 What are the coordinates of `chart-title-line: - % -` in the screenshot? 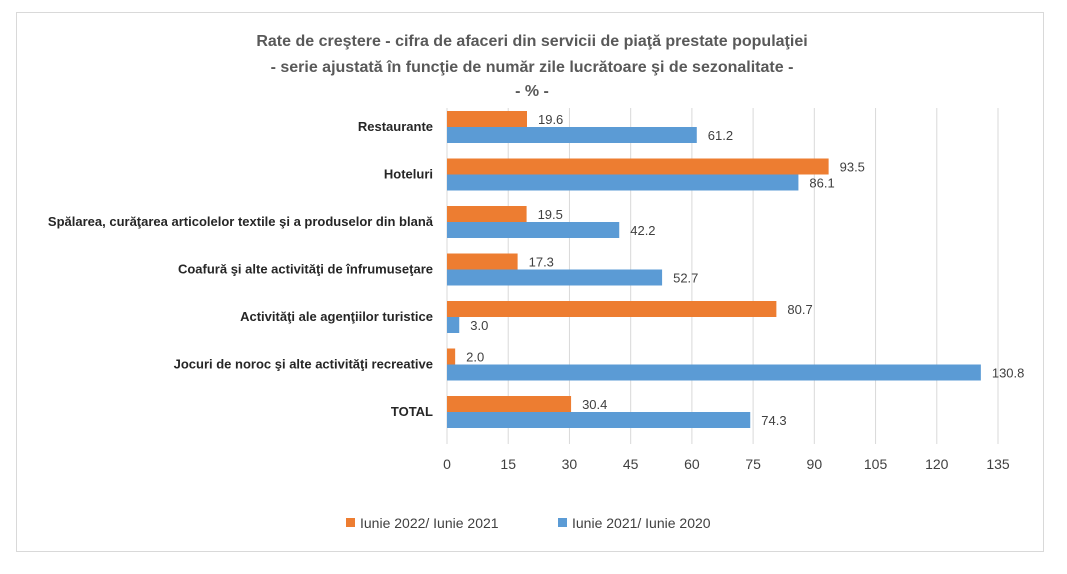 It's located at (532, 91).